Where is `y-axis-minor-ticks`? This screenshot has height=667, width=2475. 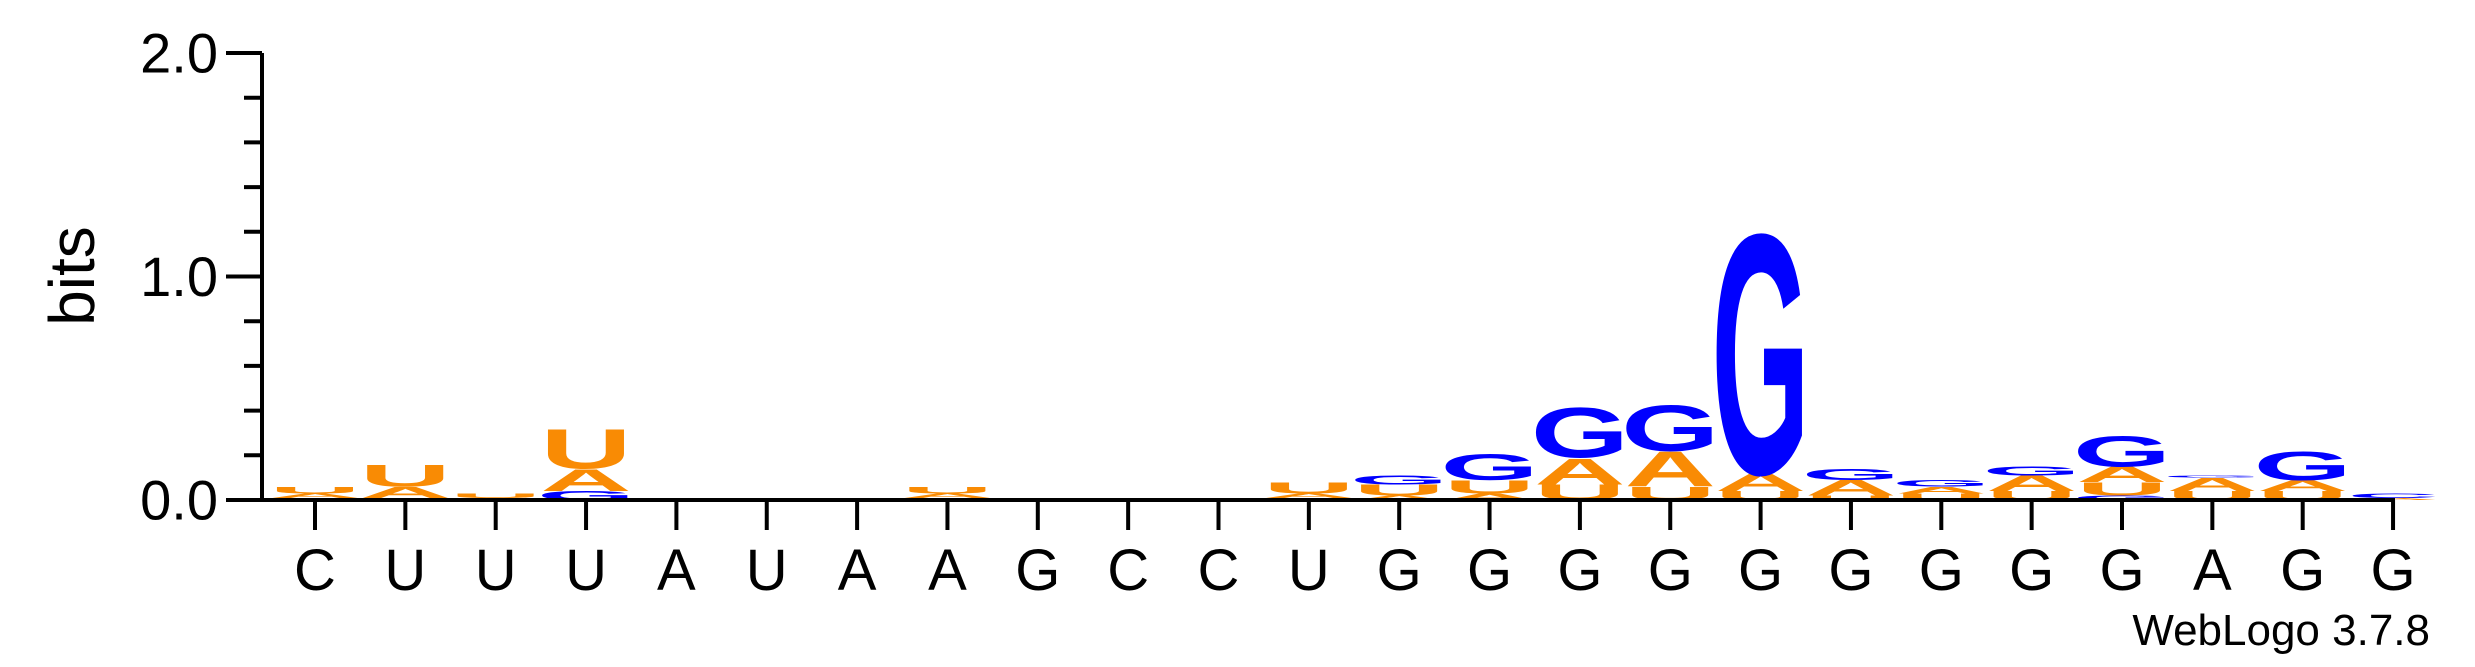 y-axis-minor-ticks is located at coordinates (253, 276).